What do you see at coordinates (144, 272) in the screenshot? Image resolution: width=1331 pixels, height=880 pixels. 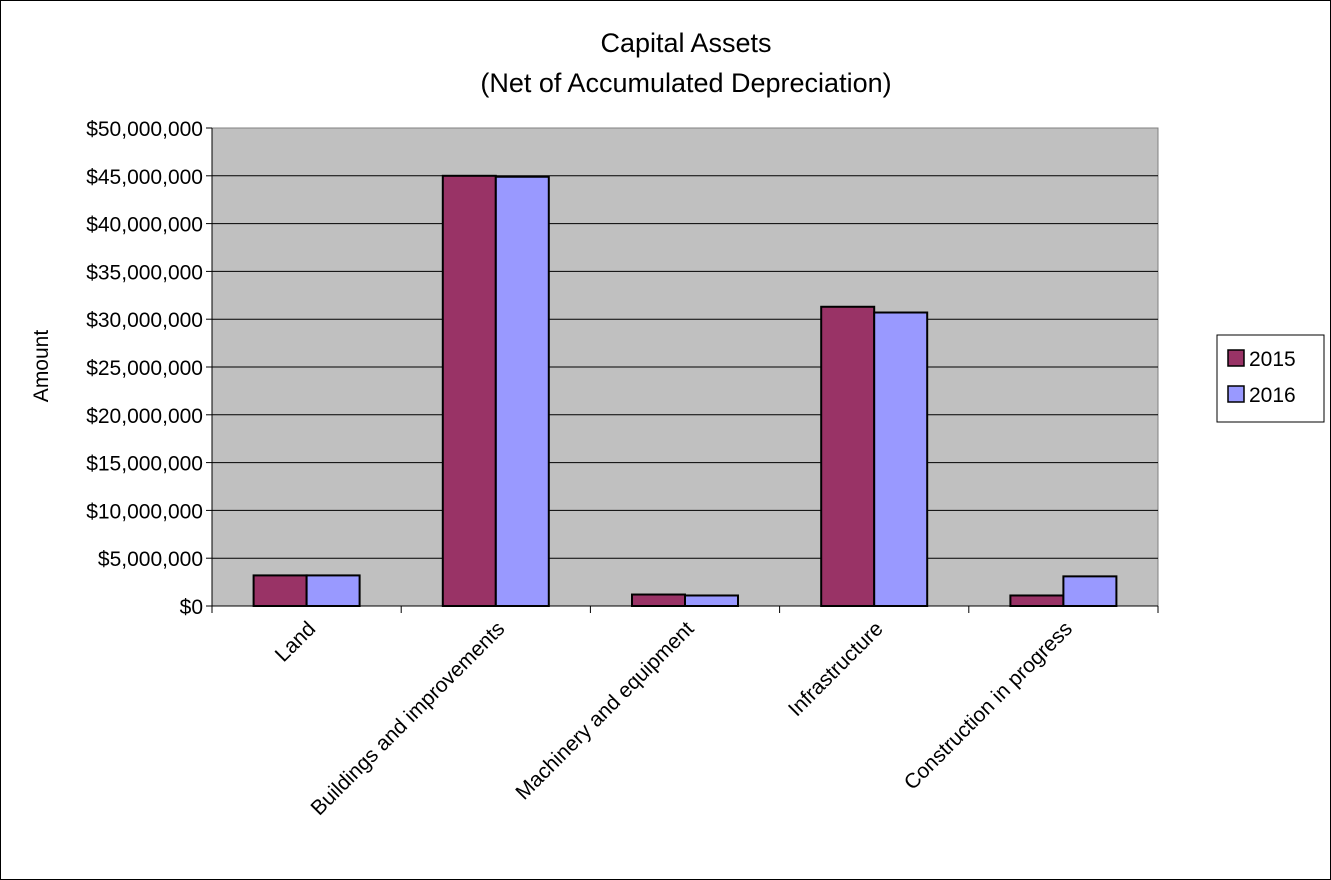 I see `y-tick-label: $35,000,000` at bounding box center [144, 272].